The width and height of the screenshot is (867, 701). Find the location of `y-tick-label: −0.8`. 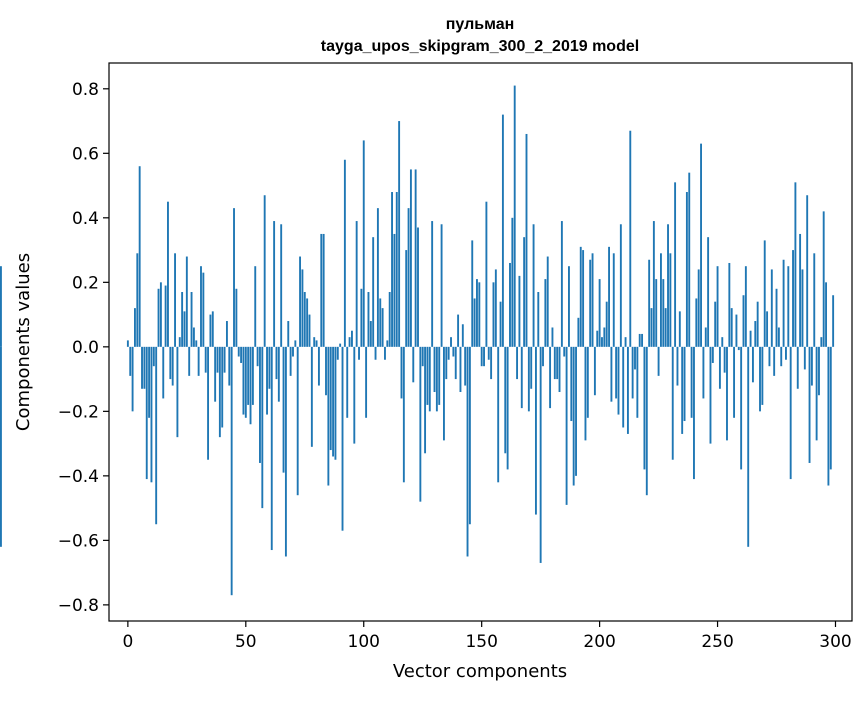

y-tick-label: −0.8 is located at coordinates (78, 606).